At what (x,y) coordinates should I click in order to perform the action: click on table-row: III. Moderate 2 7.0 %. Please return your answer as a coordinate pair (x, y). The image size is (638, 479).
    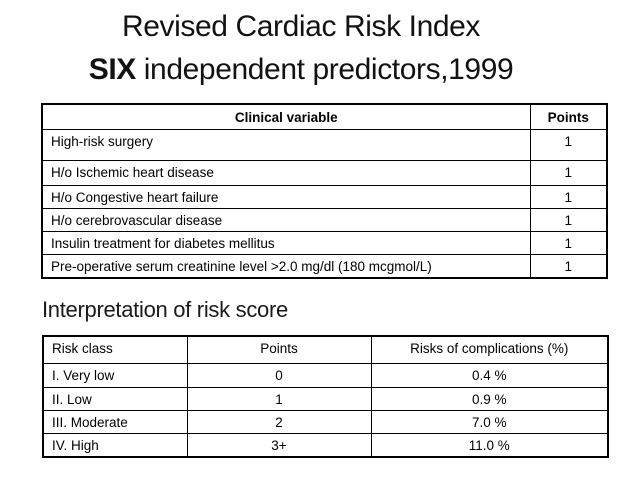
    Looking at the image, I should click on (325, 421).